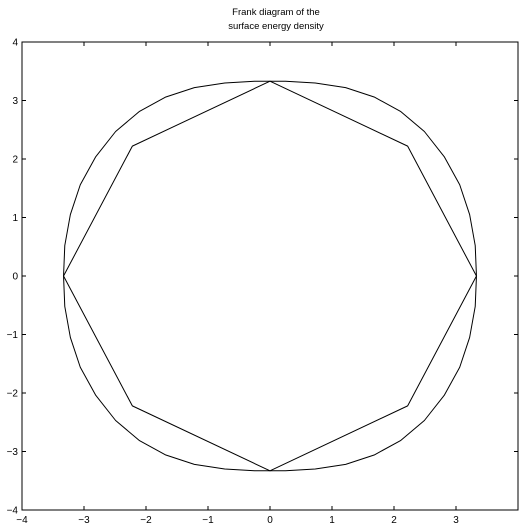  Describe the element at coordinates (15, 43) in the screenshot. I see `y-tick-label: 4` at that location.